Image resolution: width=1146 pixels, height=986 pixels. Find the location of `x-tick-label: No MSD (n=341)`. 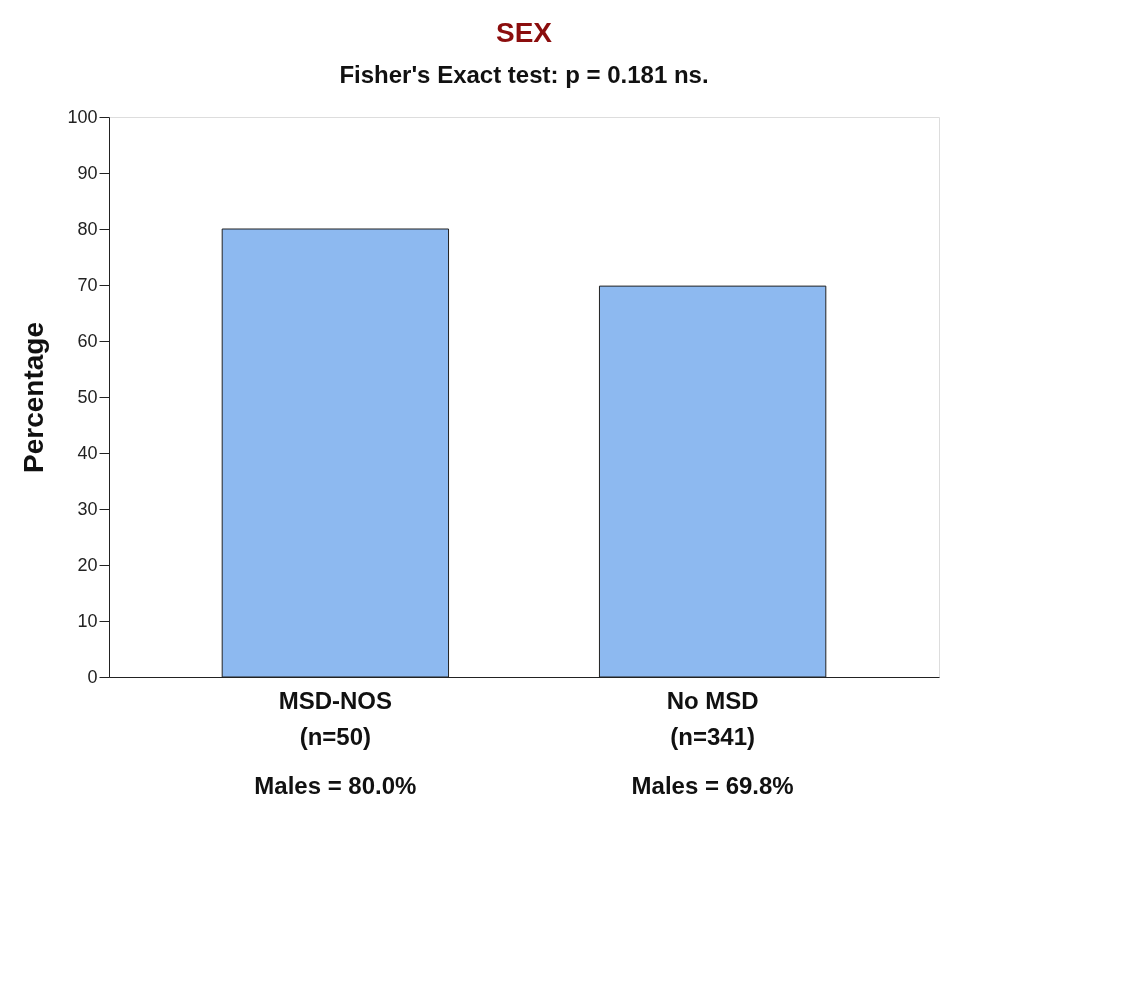

x-tick-label: No MSD (n=341) is located at coordinates (712, 718).